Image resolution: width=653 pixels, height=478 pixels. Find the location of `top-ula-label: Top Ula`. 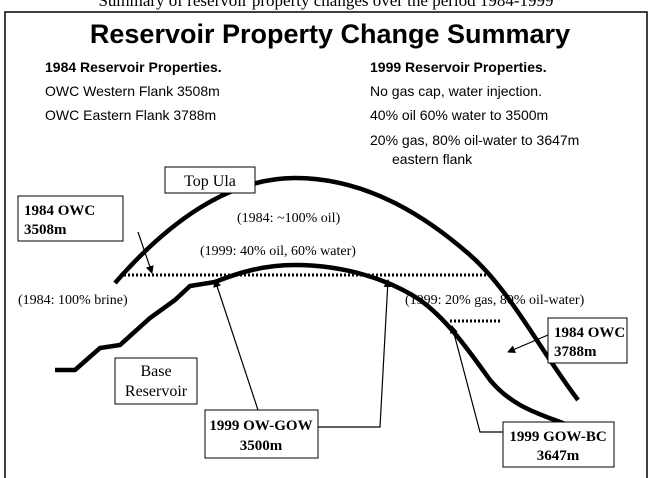

top-ula-label: Top Ula is located at coordinates (210, 181).